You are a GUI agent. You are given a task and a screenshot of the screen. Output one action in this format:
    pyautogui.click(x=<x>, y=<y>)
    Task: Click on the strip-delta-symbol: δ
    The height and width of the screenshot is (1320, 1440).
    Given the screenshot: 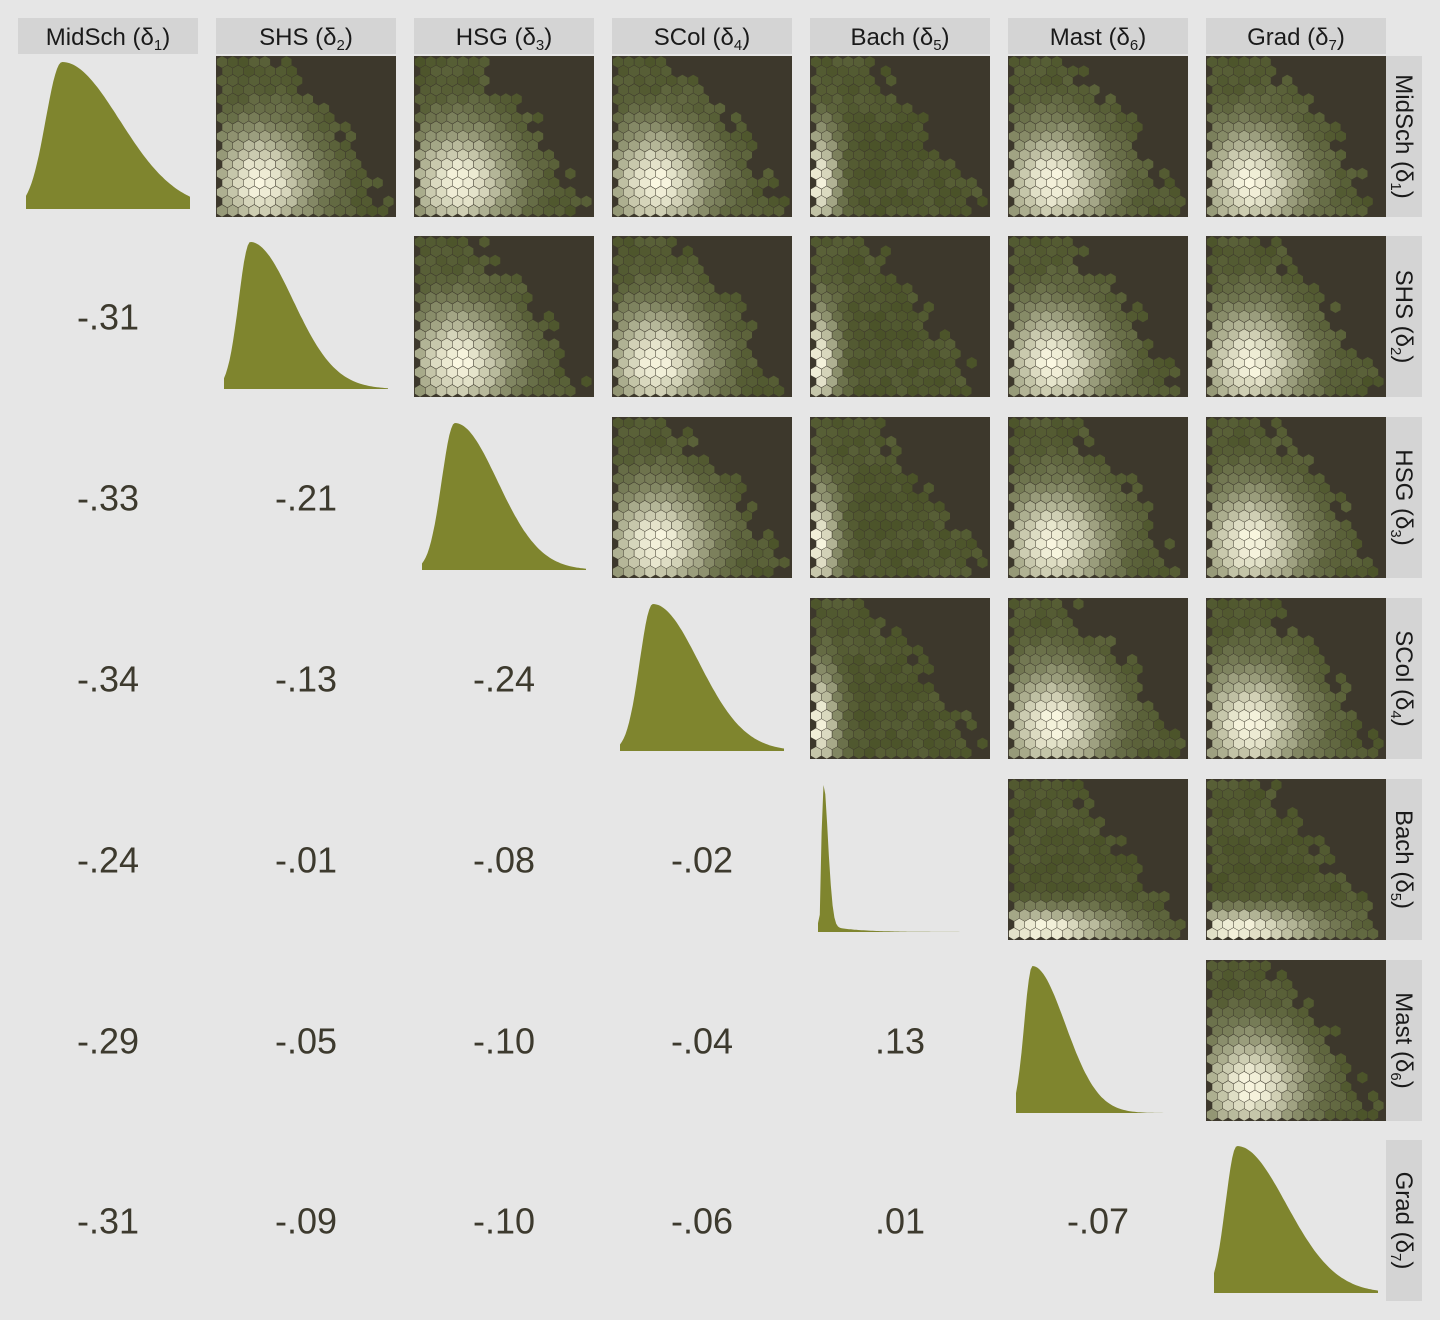 What is the action you would take?
    pyautogui.click(x=1403, y=1065)
    